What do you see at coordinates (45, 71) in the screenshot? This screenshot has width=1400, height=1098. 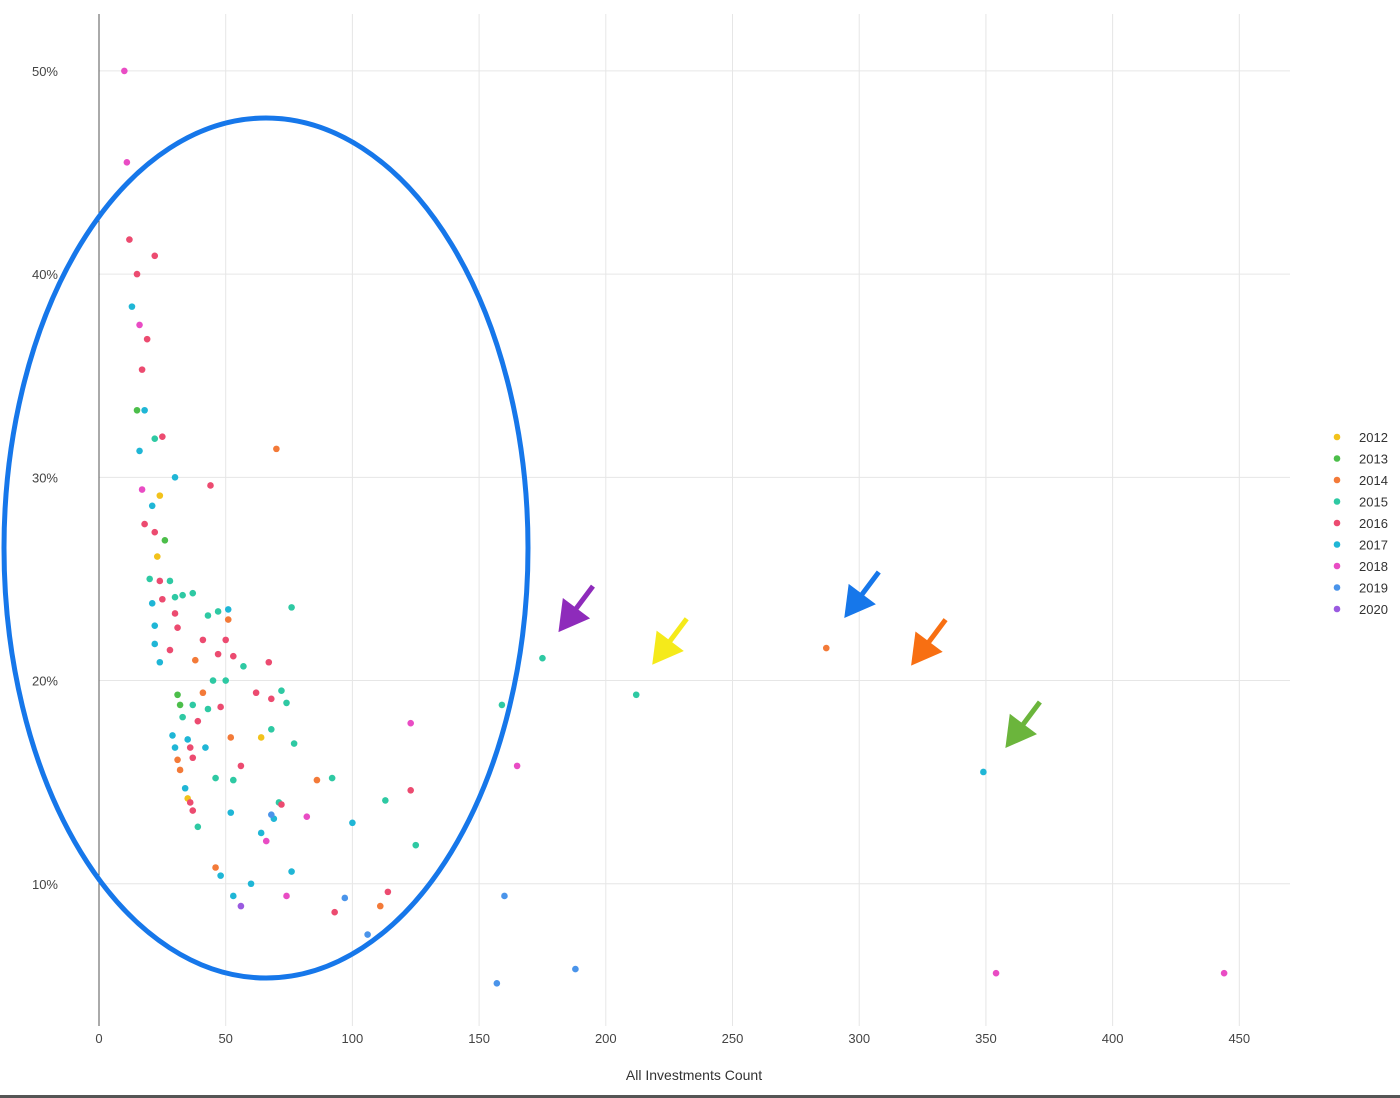 I see `y-tick-label: 50%` at bounding box center [45, 71].